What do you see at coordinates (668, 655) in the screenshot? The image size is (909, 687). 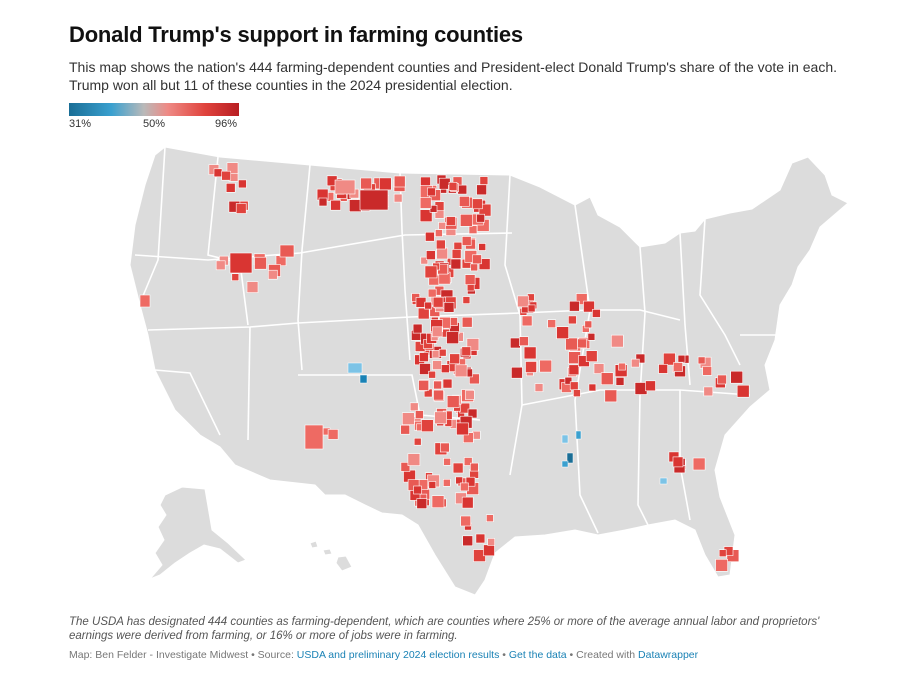 I see `datawrapper-link: Datawrapper` at bounding box center [668, 655].